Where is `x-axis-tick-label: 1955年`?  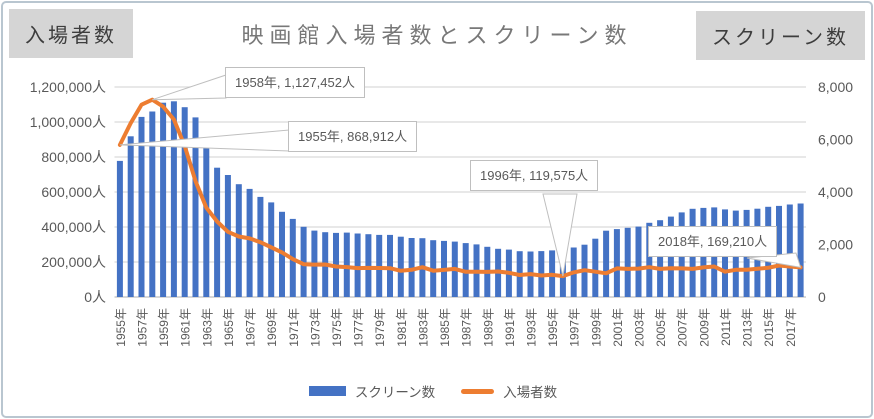
x-axis-tick-label: 1955年 is located at coordinates (121, 327).